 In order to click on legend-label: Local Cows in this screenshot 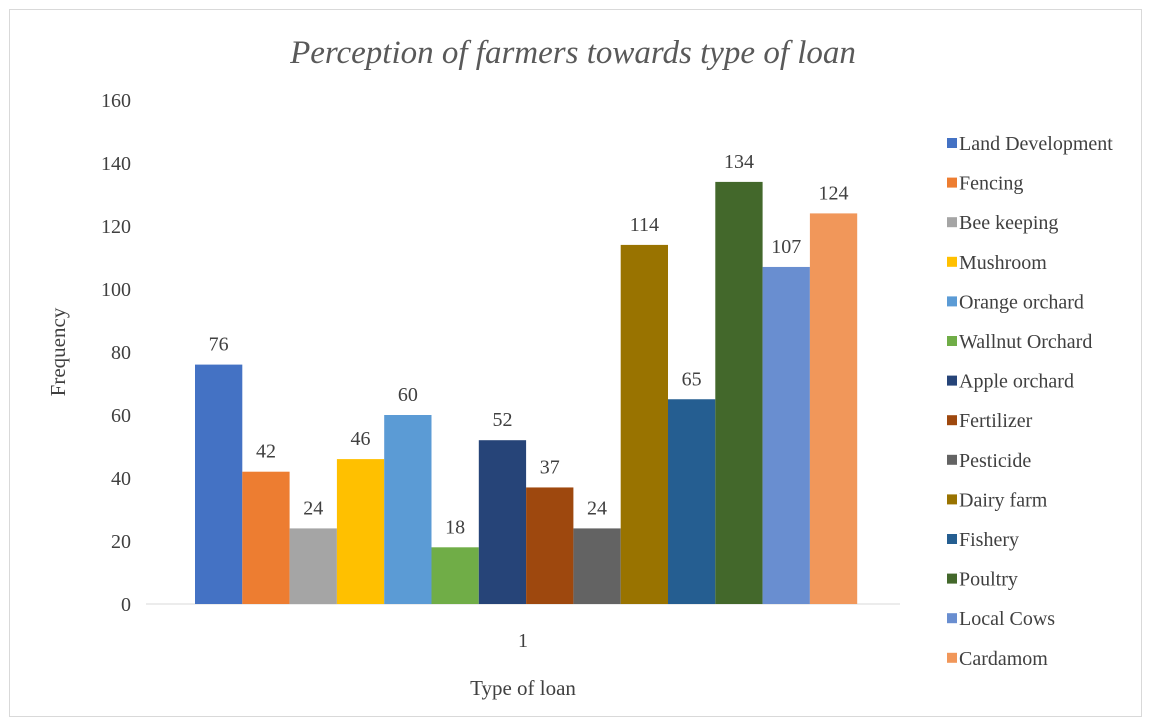, I will do `click(1007, 619)`.